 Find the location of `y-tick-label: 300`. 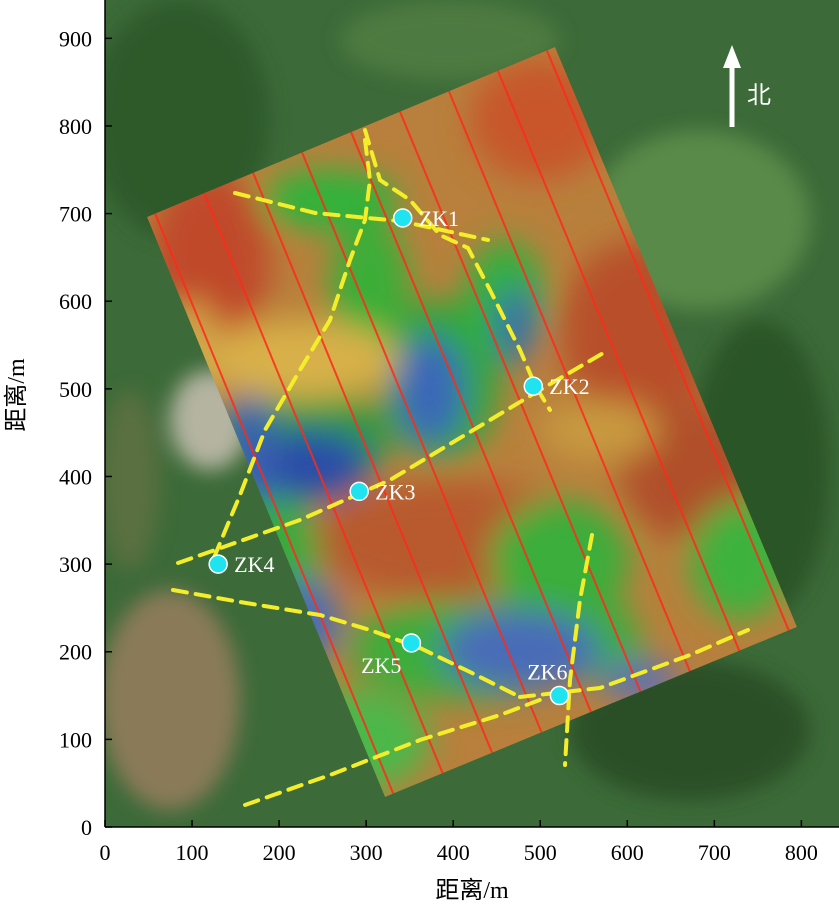

y-tick-label: 300 is located at coordinates (75, 564).